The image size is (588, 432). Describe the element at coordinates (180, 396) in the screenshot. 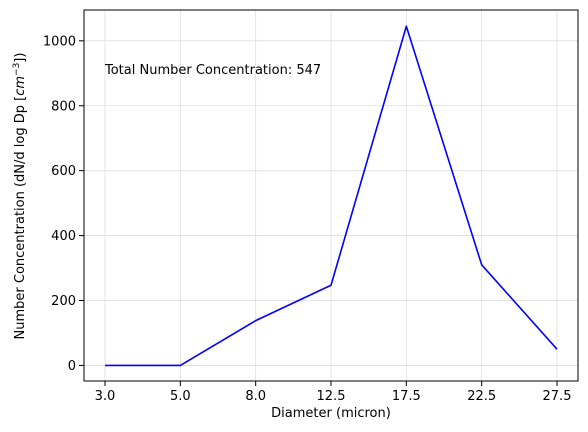

I see `x-tick-label: 5.0` at that location.